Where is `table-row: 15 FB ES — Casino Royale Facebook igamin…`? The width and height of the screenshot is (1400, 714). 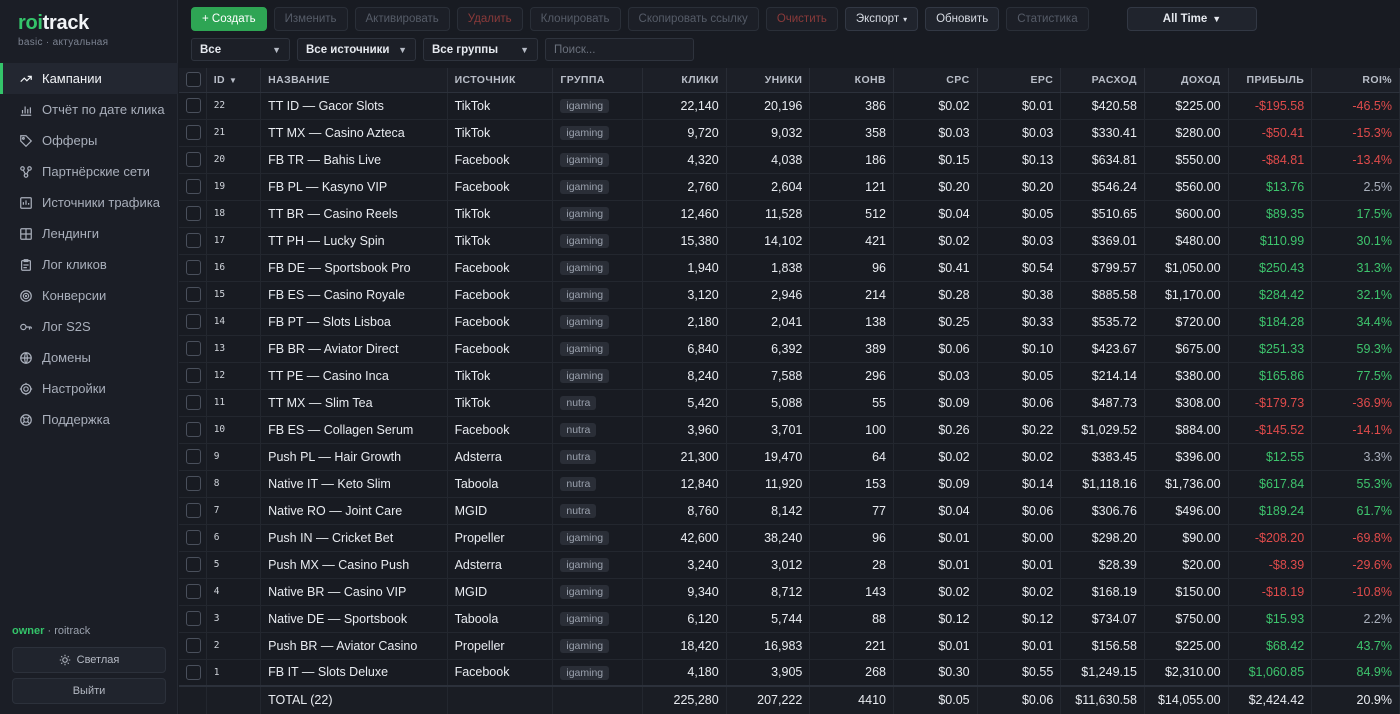 table-row: 15 FB ES — Casino Royale Facebook igamin… is located at coordinates (789, 295).